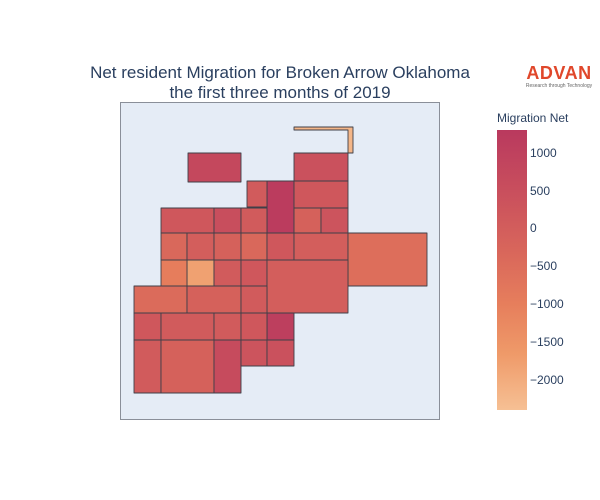  What do you see at coordinates (559, 73) in the screenshot?
I see `brand-name: ADVAN` at bounding box center [559, 73].